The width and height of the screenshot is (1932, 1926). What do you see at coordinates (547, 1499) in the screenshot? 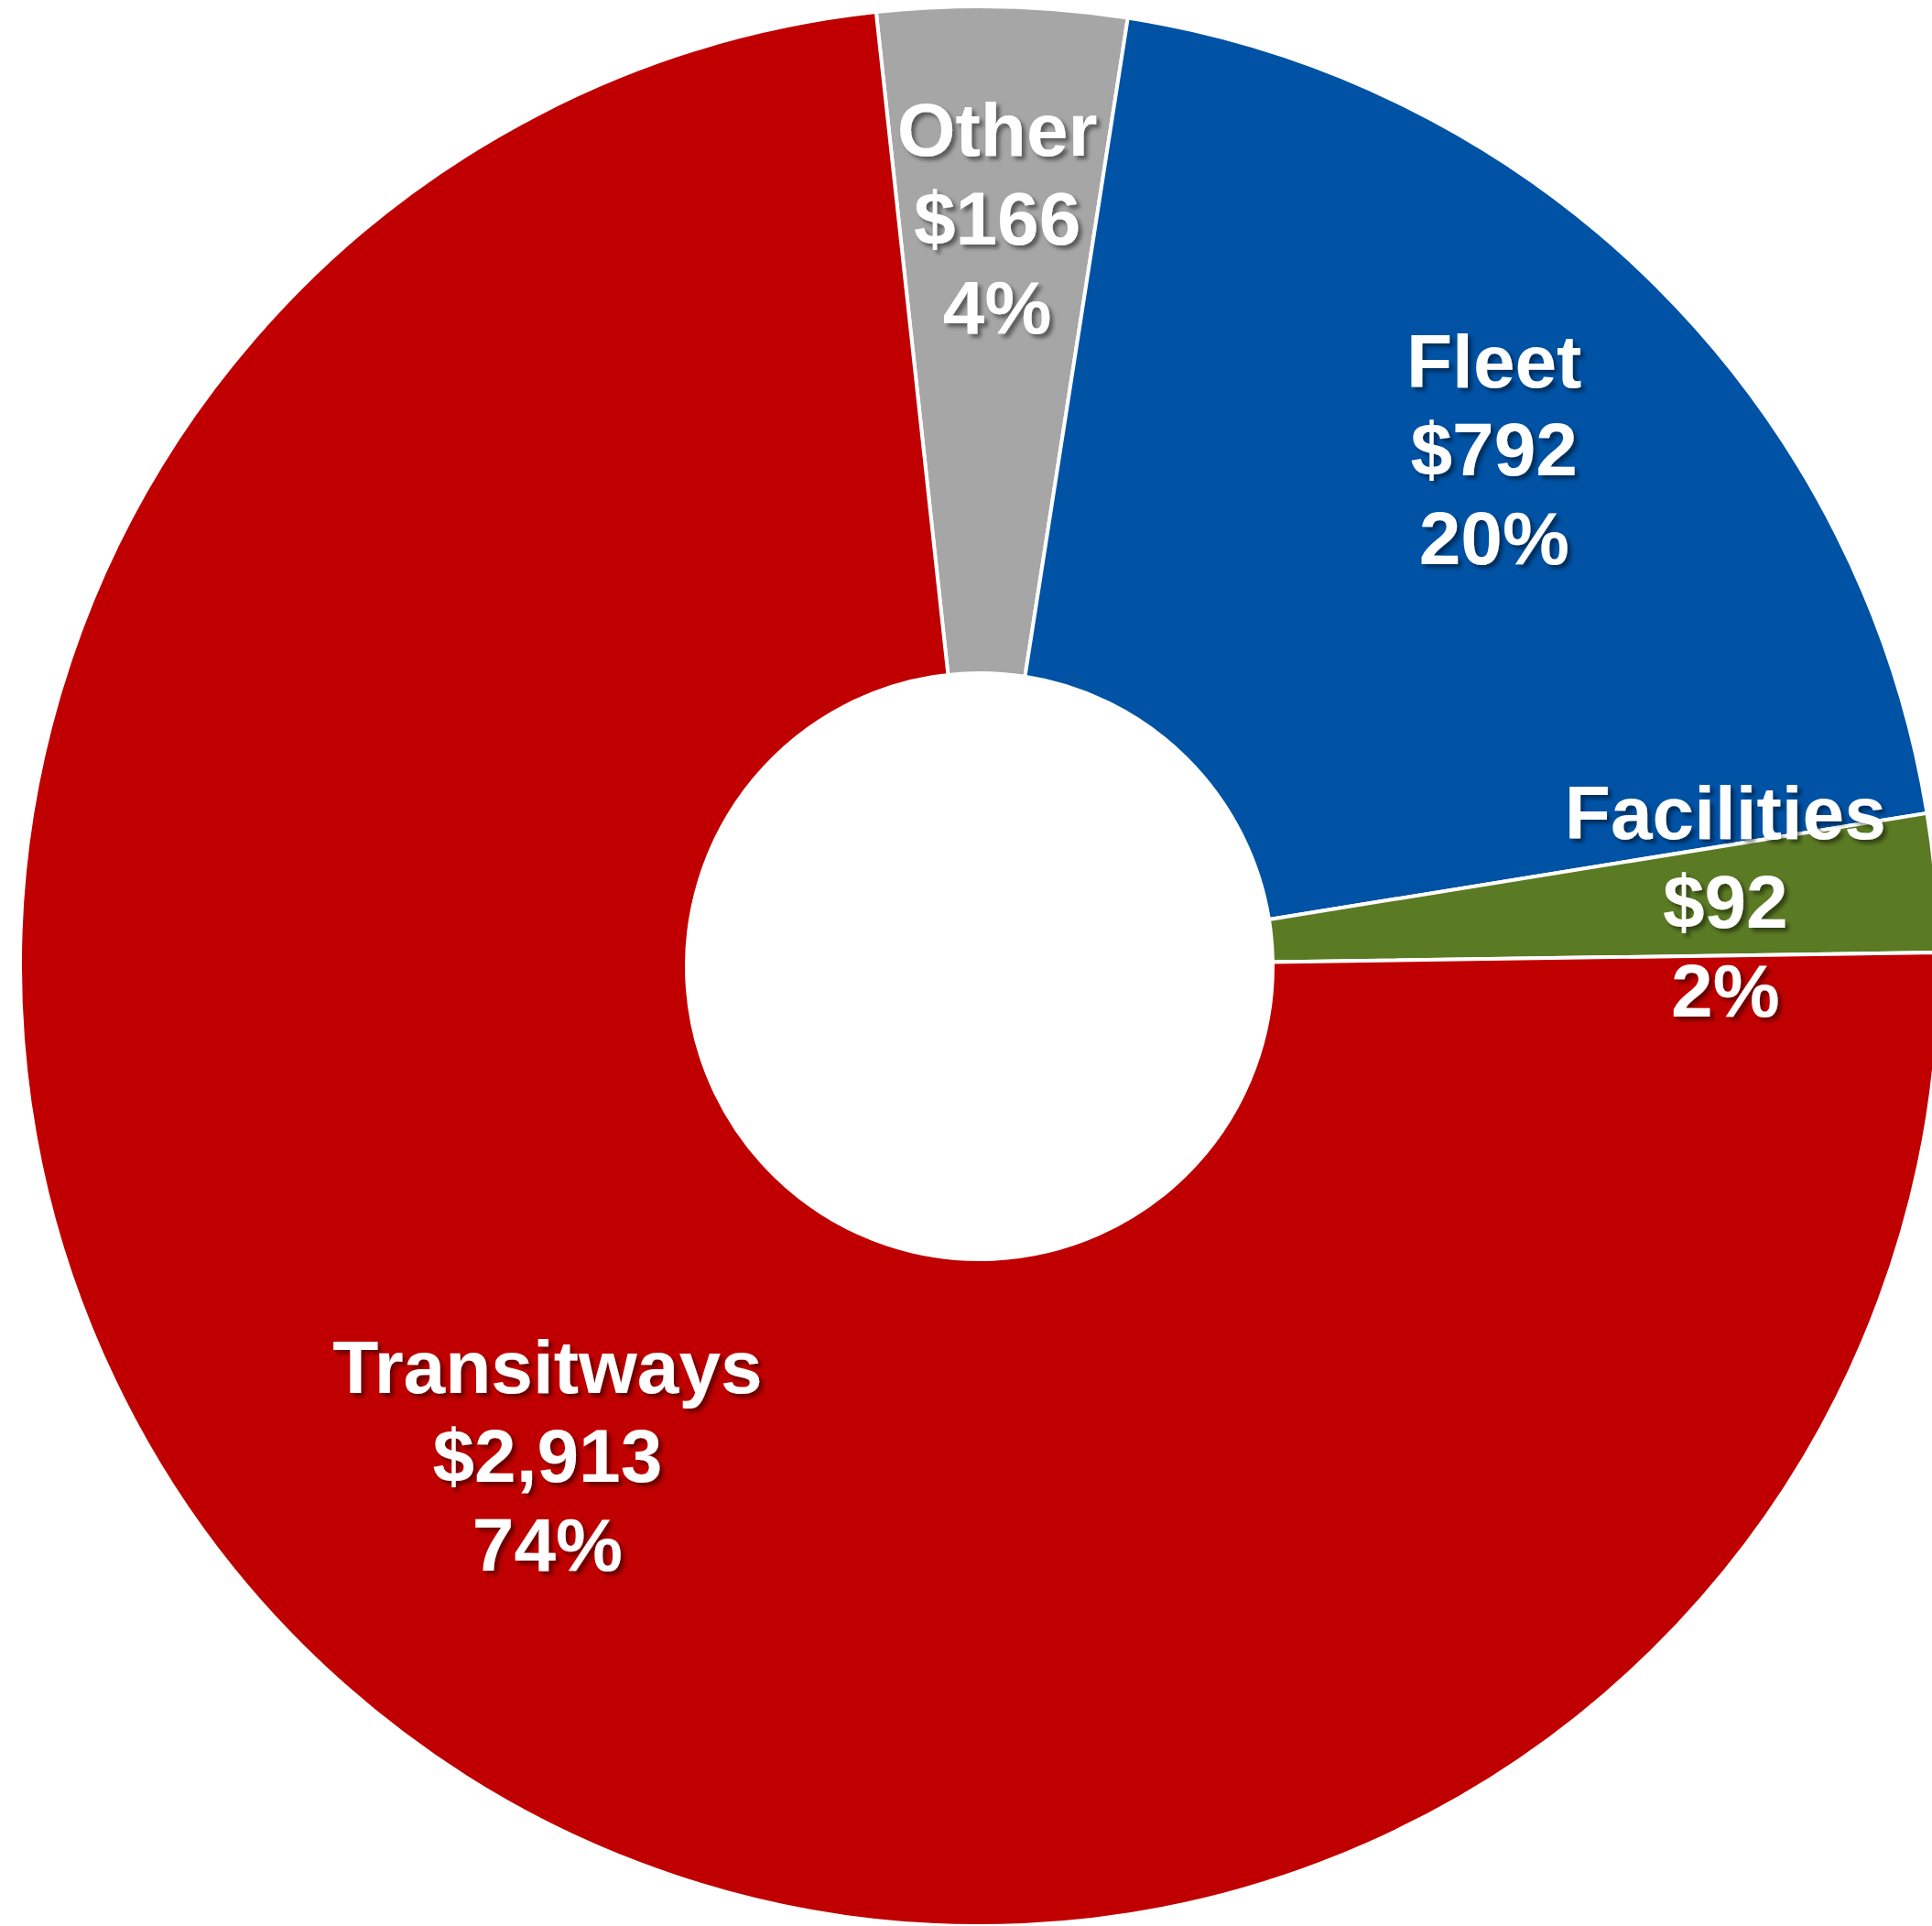
I see `data-label: $2,913 74%` at bounding box center [547, 1499].